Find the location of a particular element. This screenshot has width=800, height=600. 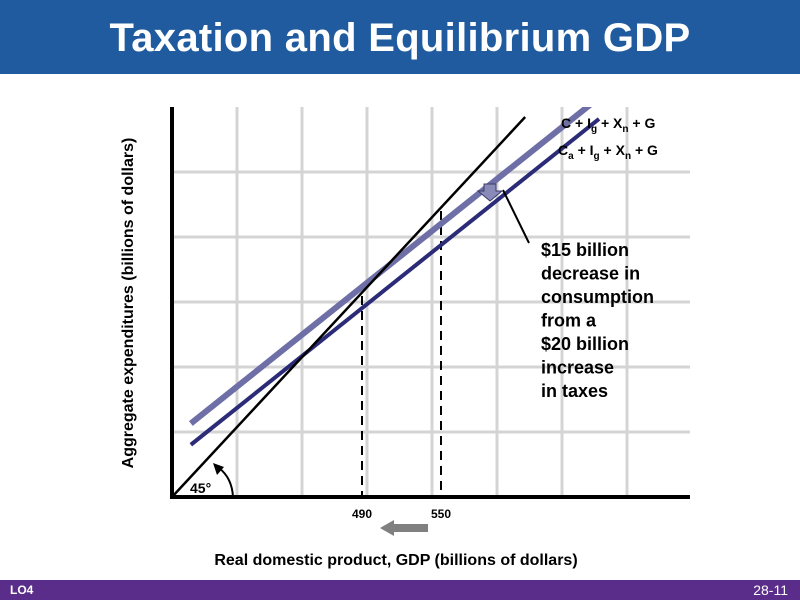

series-label-original-ae: C + Ig + Xn + G is located at coordinates (608, 125).